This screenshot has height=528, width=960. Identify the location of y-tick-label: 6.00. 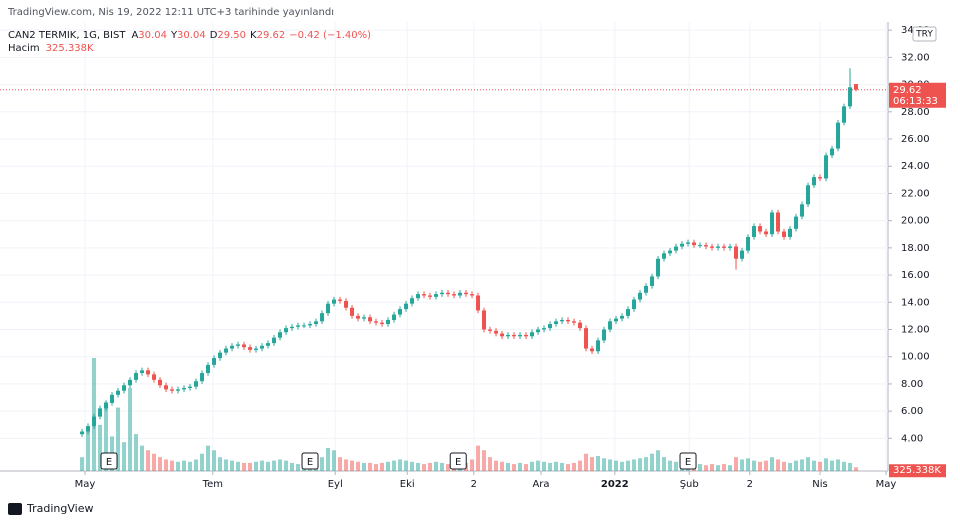
(912, 411).